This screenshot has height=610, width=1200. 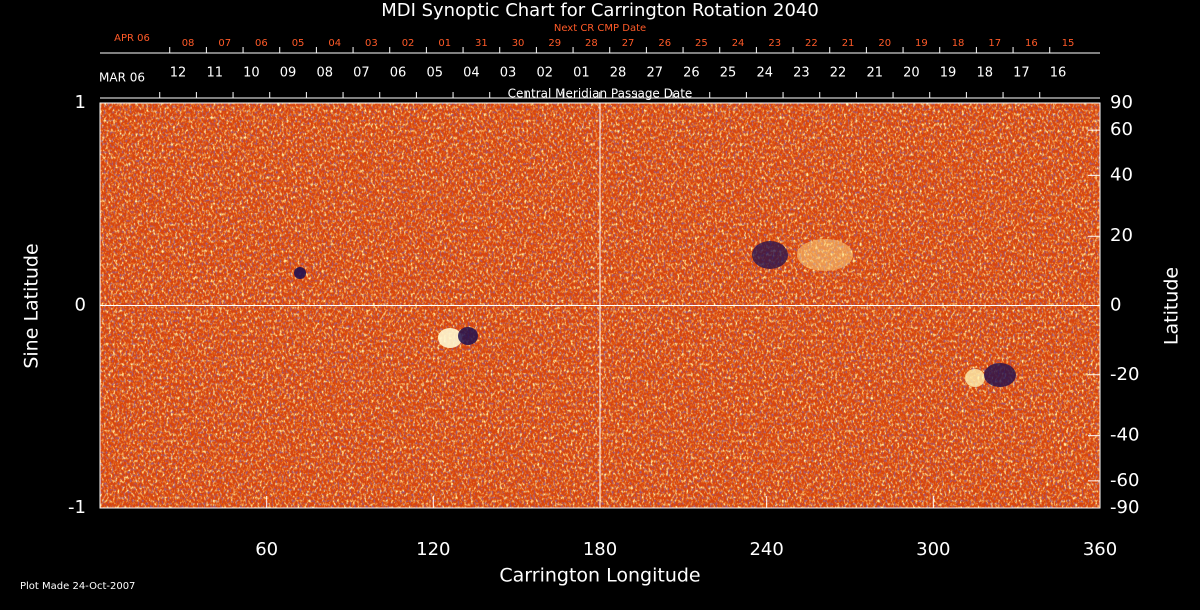 What do you see at coordinates (600, 28) in the screenshot?
I see `next-axis-label: Next CR CMP Date` at bounding box center [600, 28].